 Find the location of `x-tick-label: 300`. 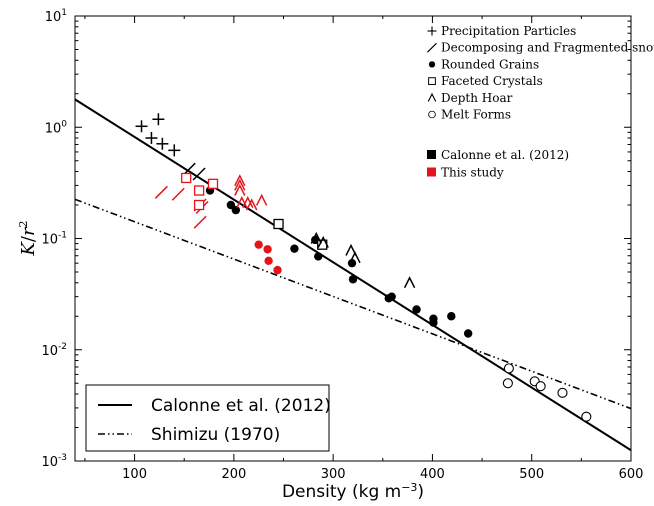

x-tick-label: 300 is located at coordinates (333, 474).